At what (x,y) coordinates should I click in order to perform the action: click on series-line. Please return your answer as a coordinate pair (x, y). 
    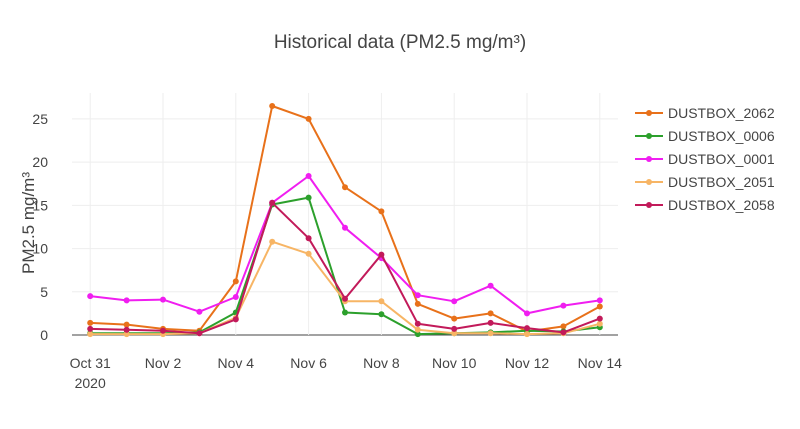
    Looking at the image, I should click on (345, 288).